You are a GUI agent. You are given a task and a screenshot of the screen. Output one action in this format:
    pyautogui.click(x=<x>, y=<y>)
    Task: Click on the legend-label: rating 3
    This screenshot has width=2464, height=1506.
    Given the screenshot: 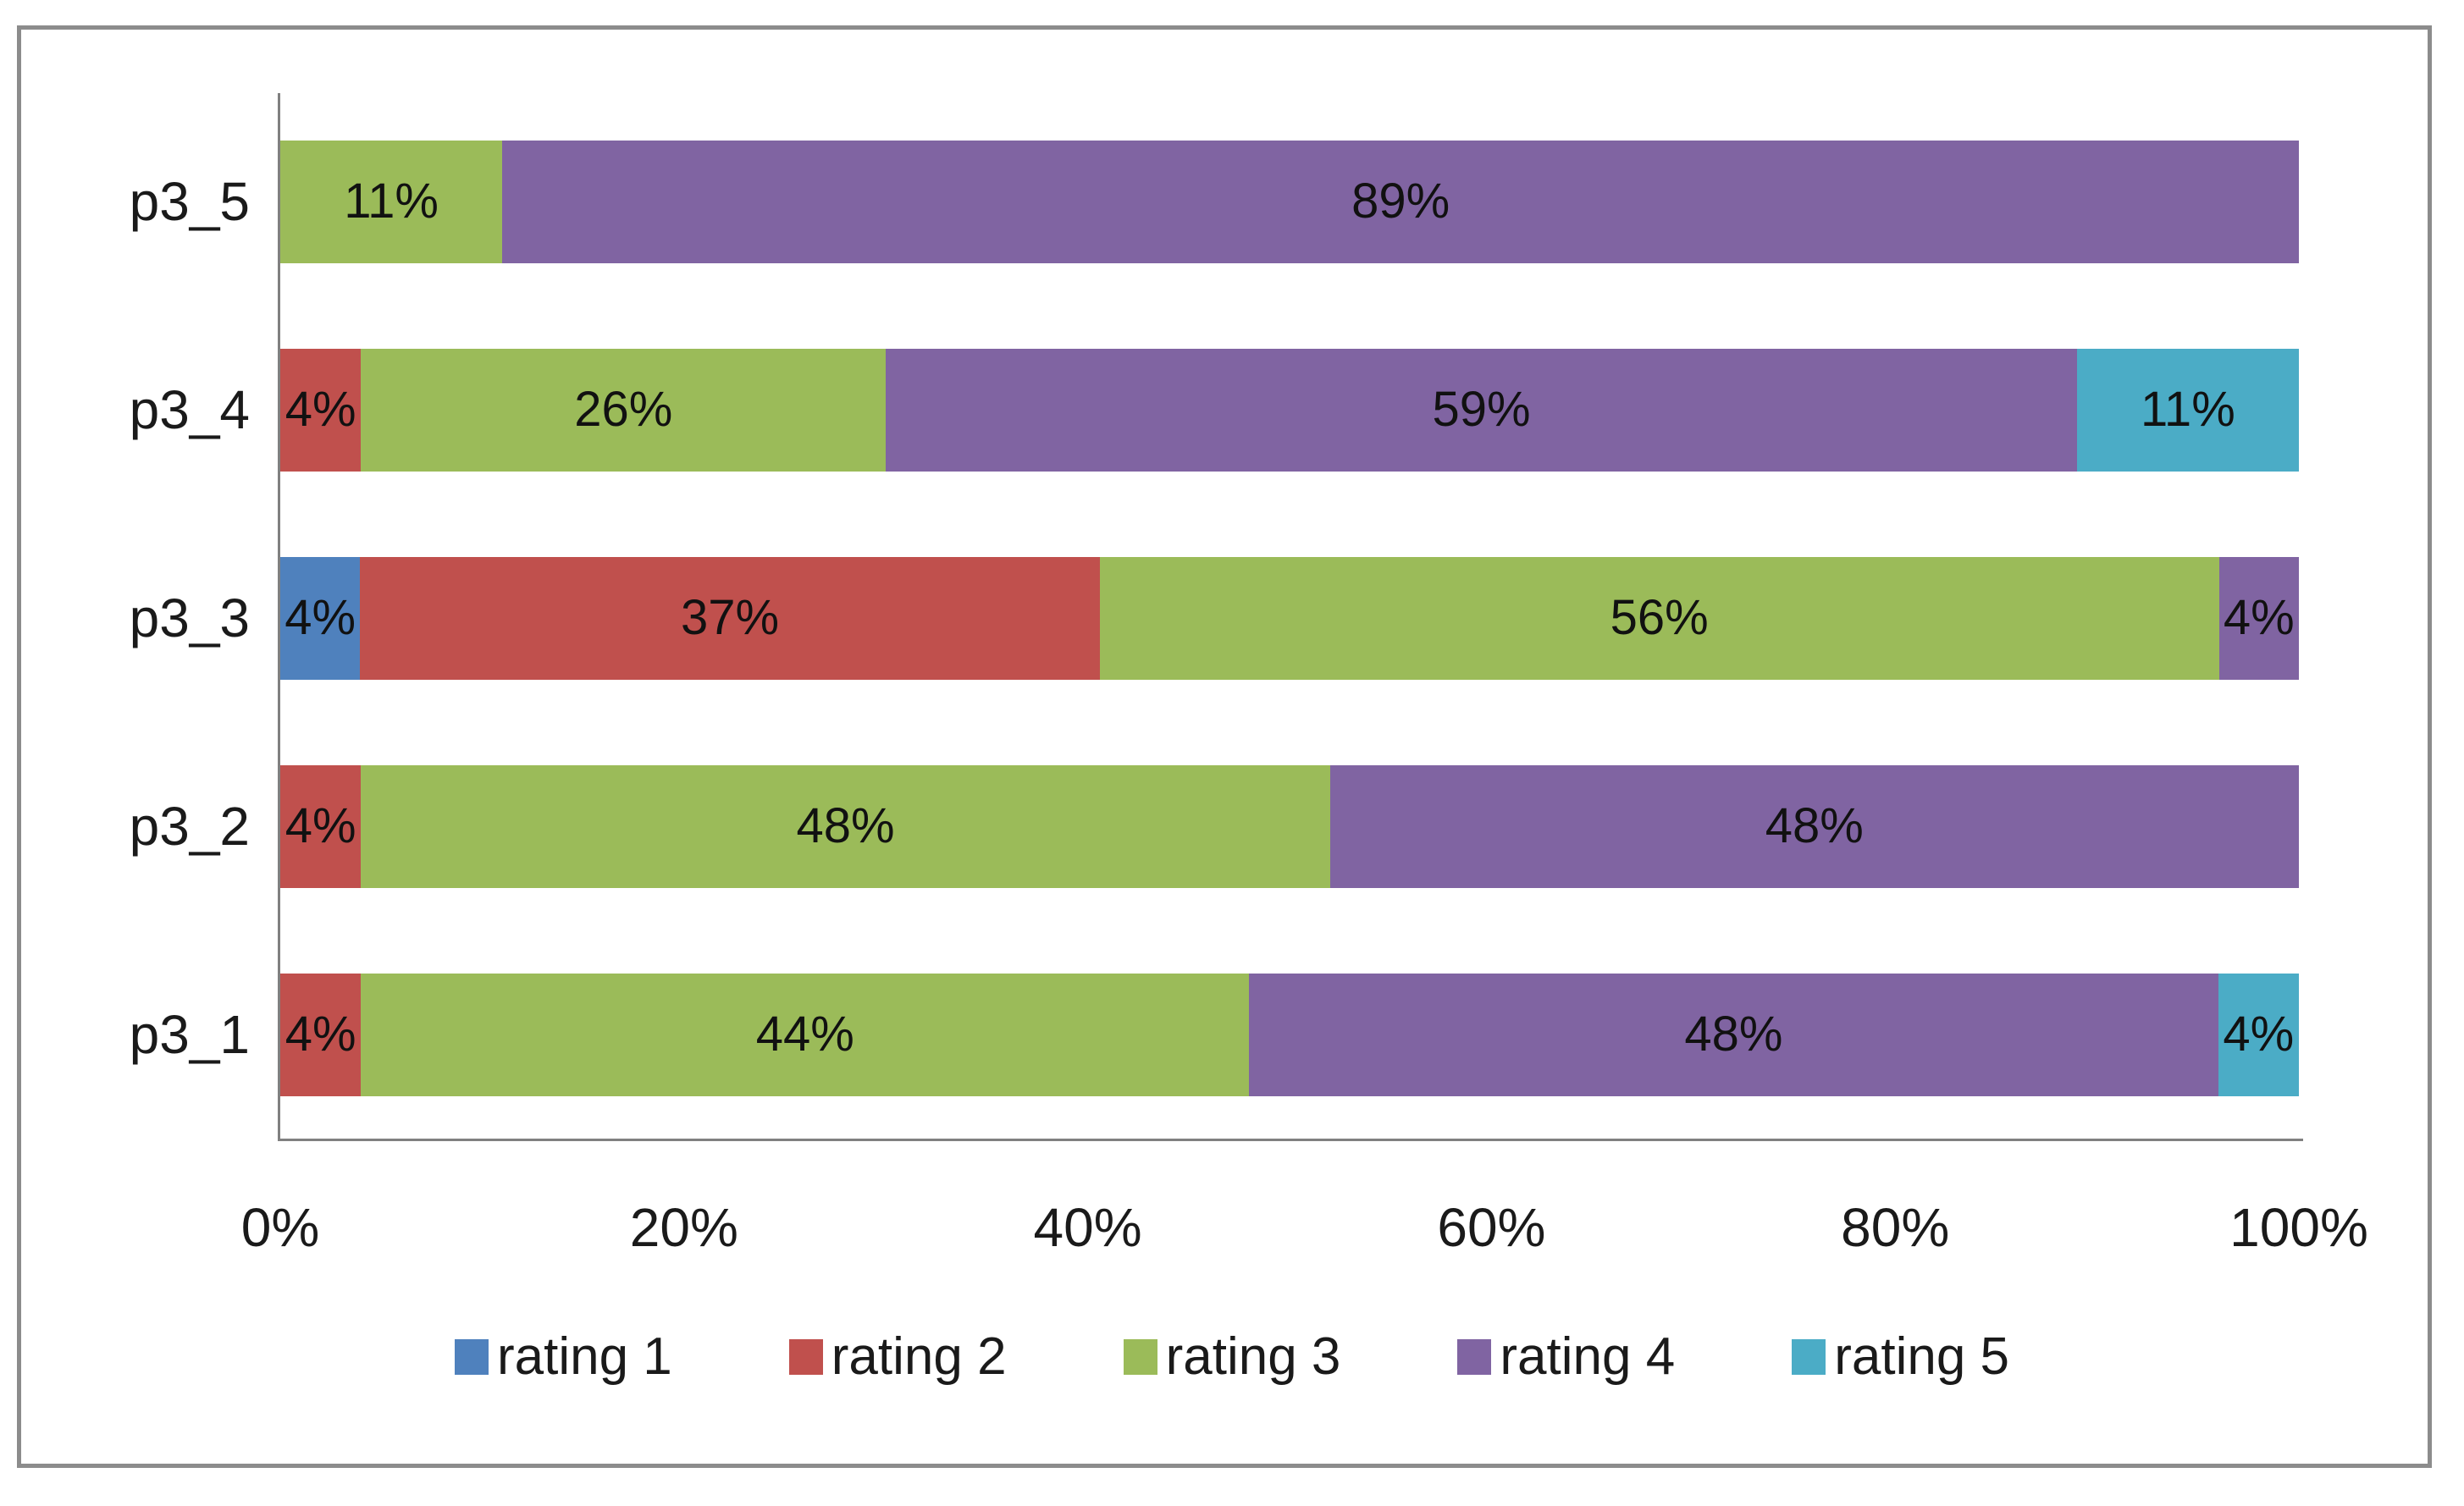 What is the action you would take?
    pyautogui.click(x=1253, y=1357)
    